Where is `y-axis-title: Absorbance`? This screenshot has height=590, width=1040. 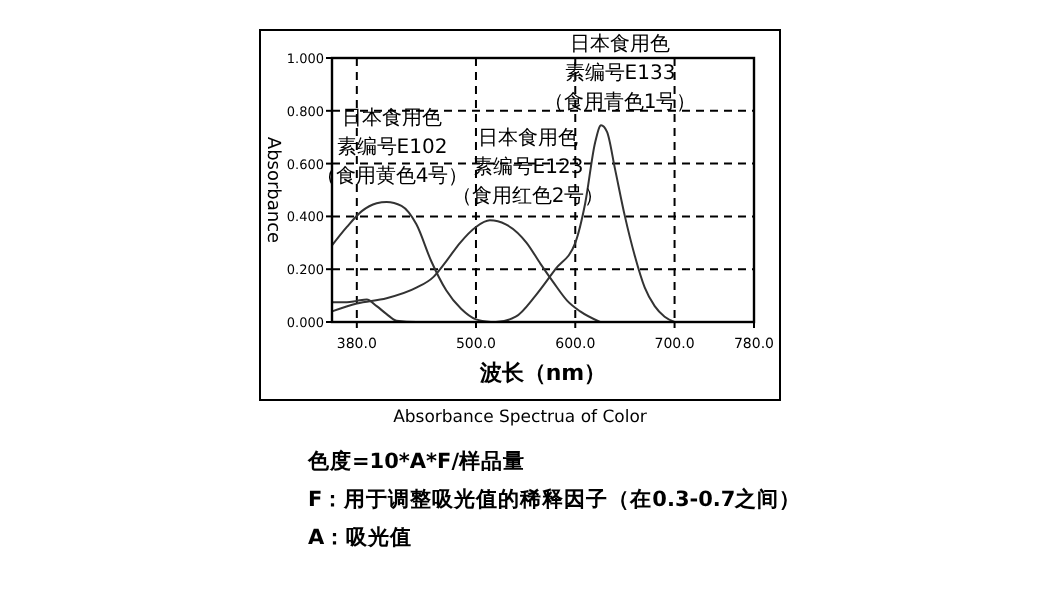
y-axis-title: Absorbance is located at coordinates (272, 190).